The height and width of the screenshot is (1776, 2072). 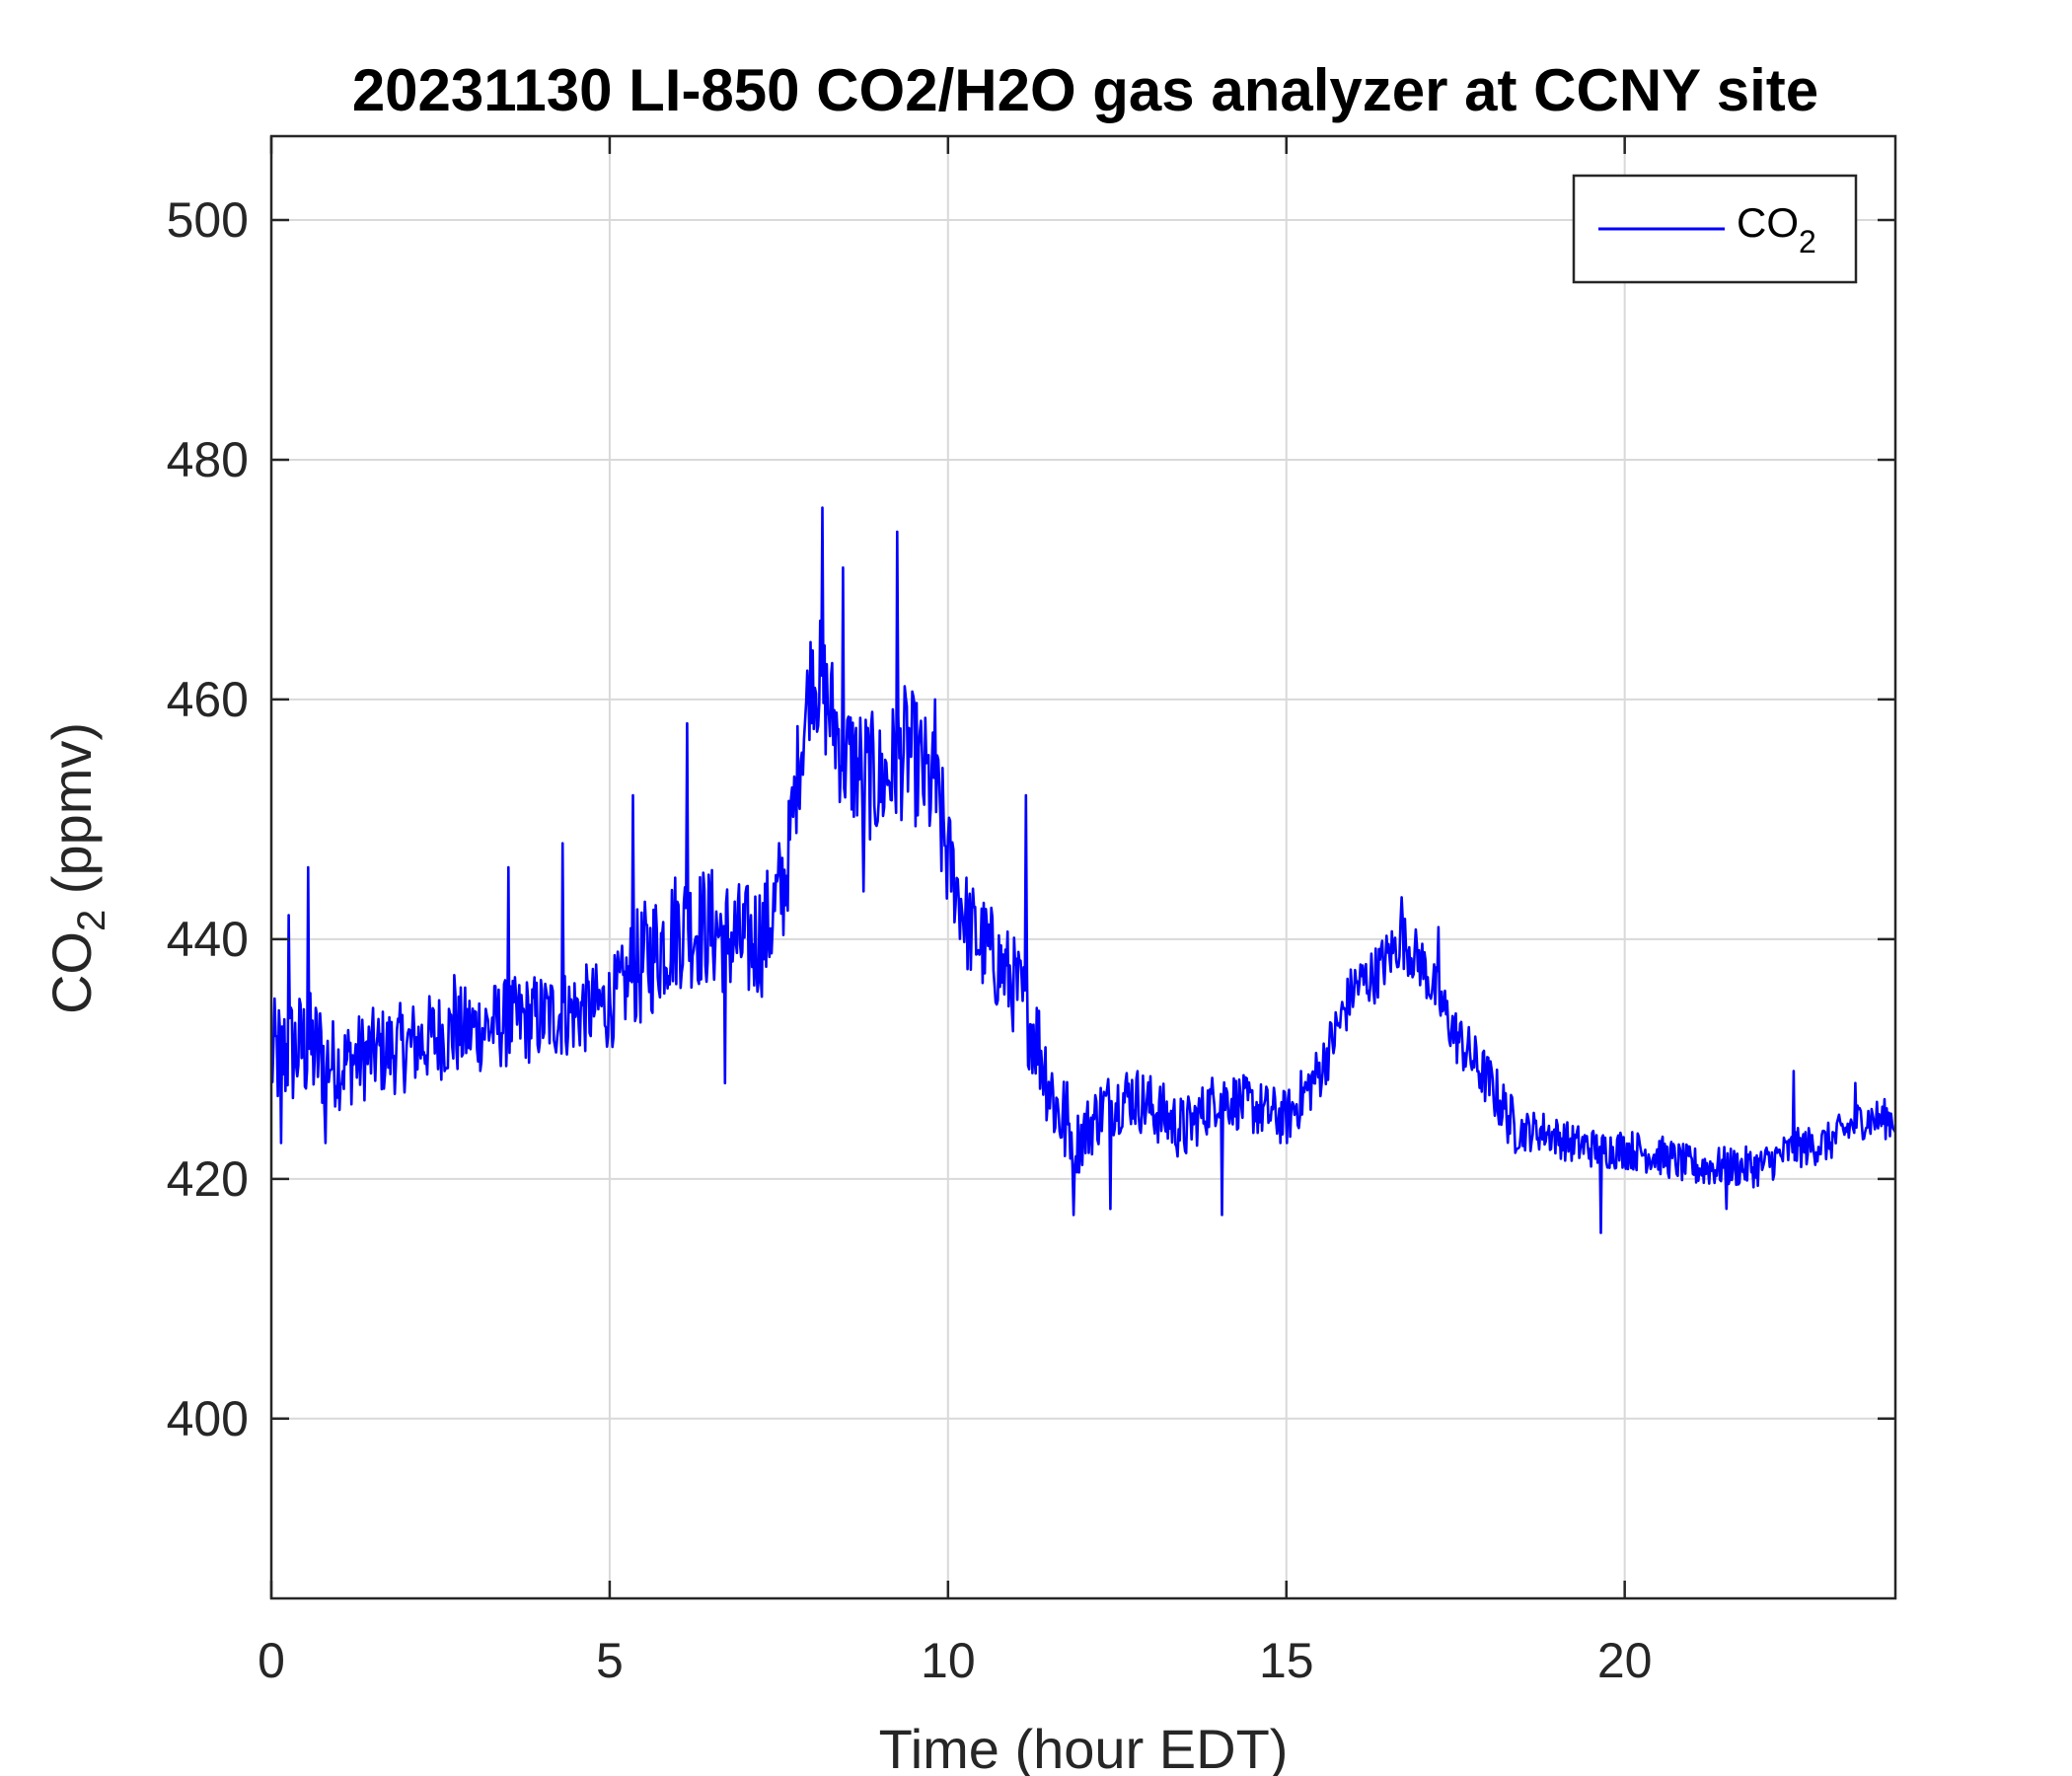 What do you see at coordinates (610, 1661) in the screenshot?
I see `x-tick-label: 5` at bounding box center [610, 1661].